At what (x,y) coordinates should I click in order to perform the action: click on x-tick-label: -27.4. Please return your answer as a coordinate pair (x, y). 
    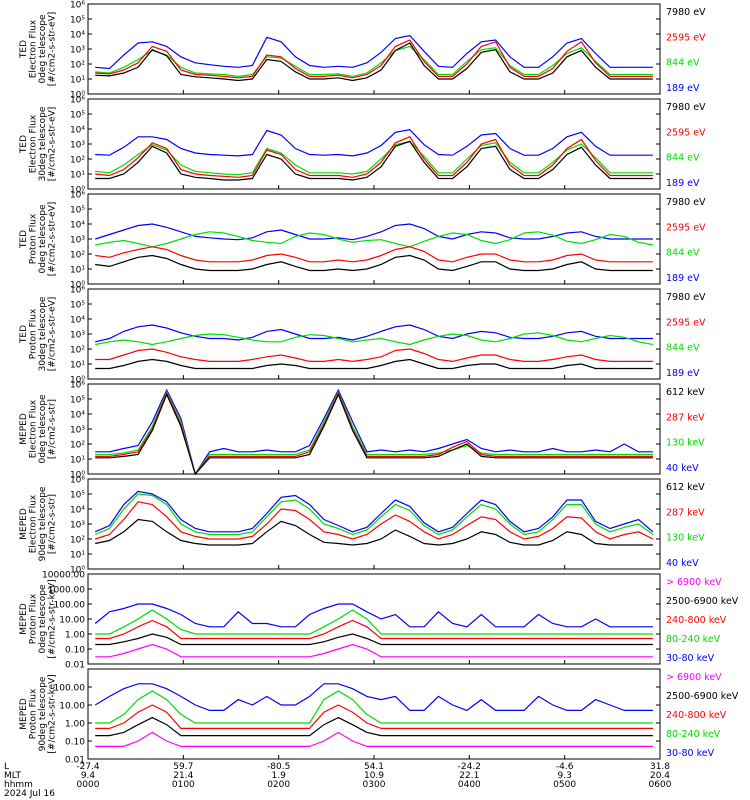
    Looking at the image, I should click on (88, 767).